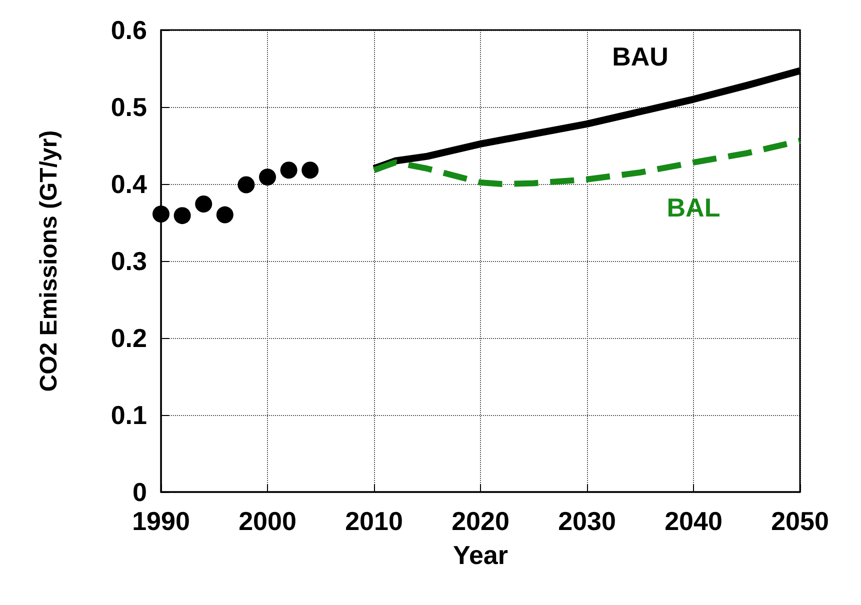 Image resolution: width=861 pixels, height=605 pixels. Describe the element at coordinates (481, 521) in the screenshot. I see `x-tick-label: 2020` at that location.